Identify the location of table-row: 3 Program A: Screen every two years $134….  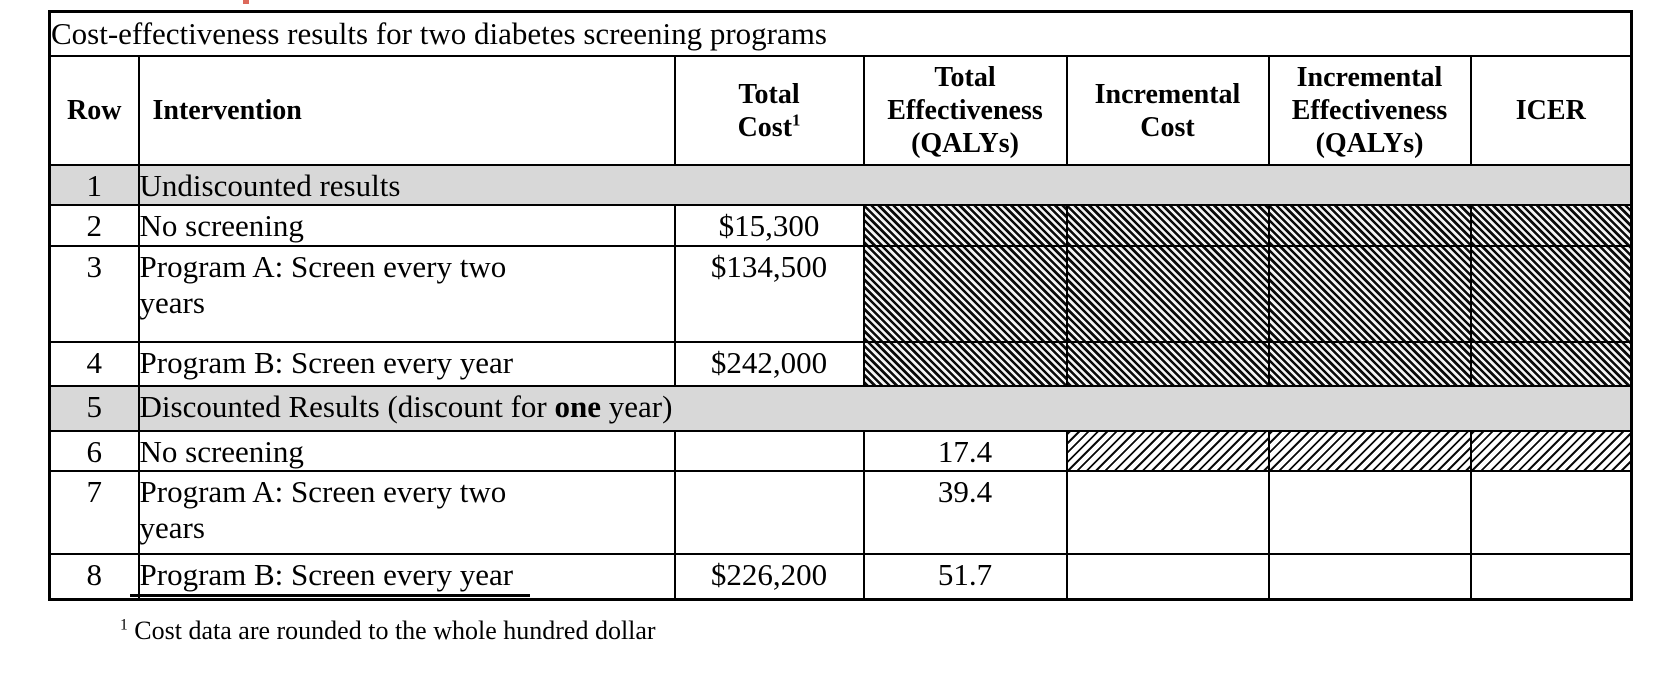
(840, 294).